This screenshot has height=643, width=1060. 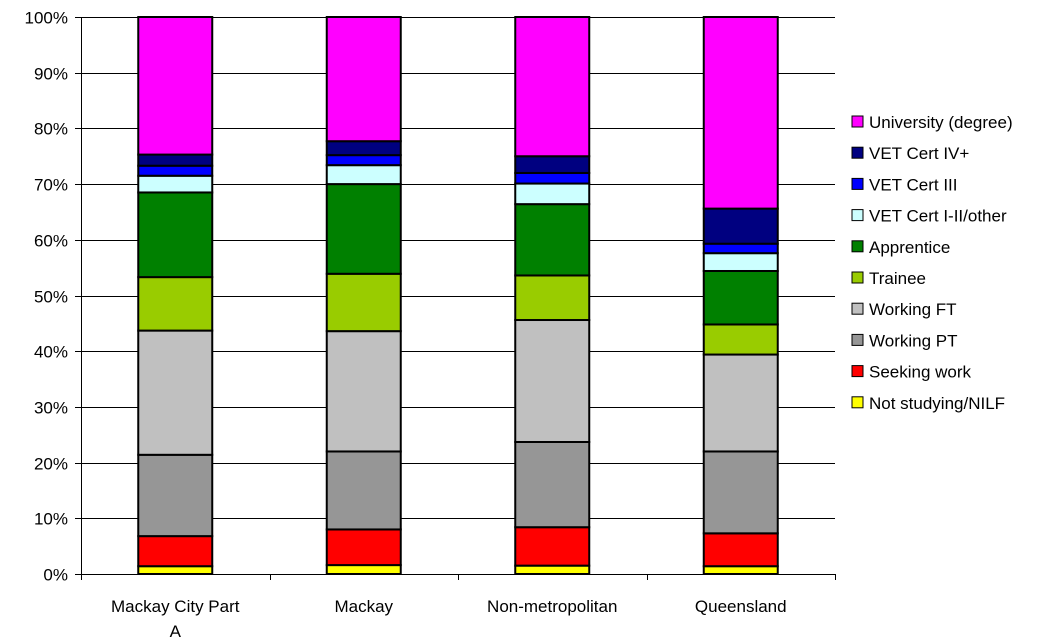 What do you see at coordinates (55, 575) in the screenshot?
I see `y-tick-label: 0%` at bounding box center [55, 575].